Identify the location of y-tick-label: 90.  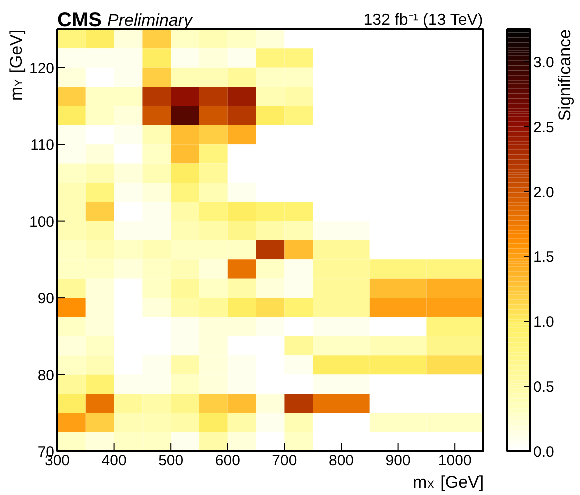
(46, 299).